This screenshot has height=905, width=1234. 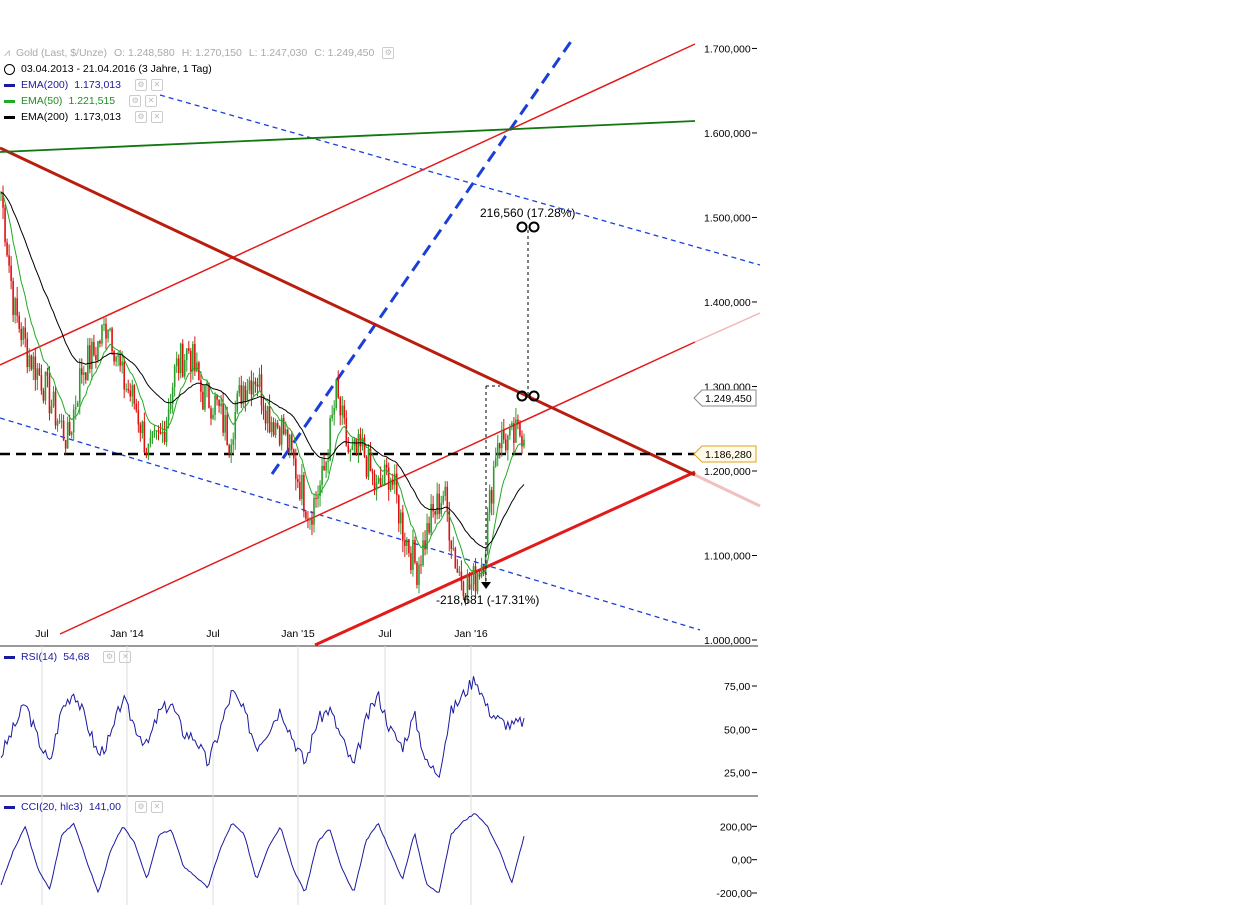 What do you see at coordinates (140, 807) in the screenshot?
I see `cci-settings-button: ⚙` at bounding box center [140, 807].